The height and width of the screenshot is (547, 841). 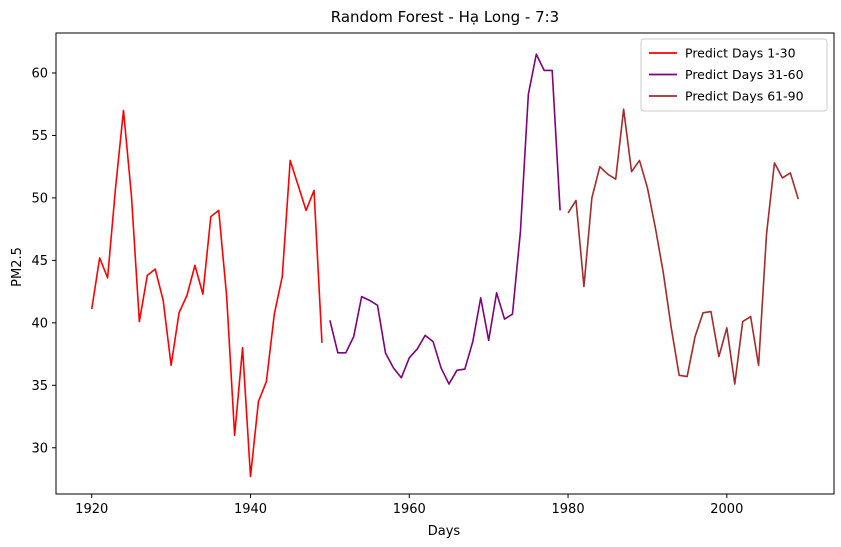 What do you see at coordinates (39, 448) in the screenshot?
I see `y-tick-label: 30` at bounding box center [39, 448].